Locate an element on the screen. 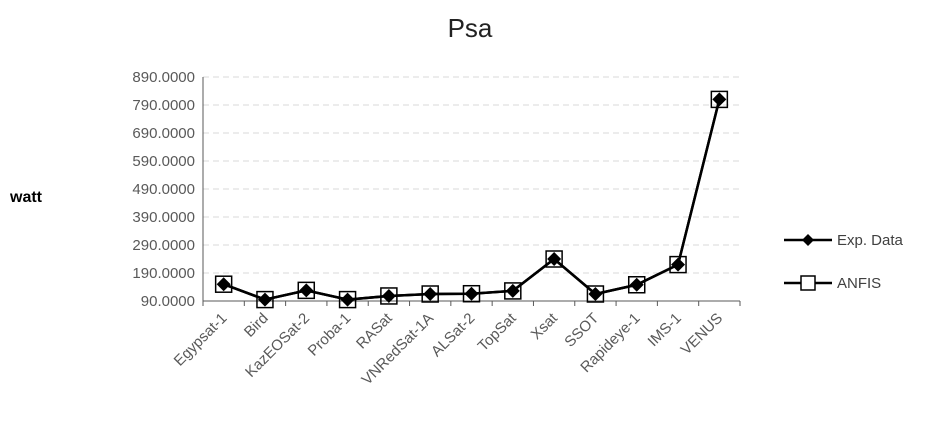 This screenshot has width=931, height=435. y-tick-label: 90.0000 is located at coordinates (168, 301).